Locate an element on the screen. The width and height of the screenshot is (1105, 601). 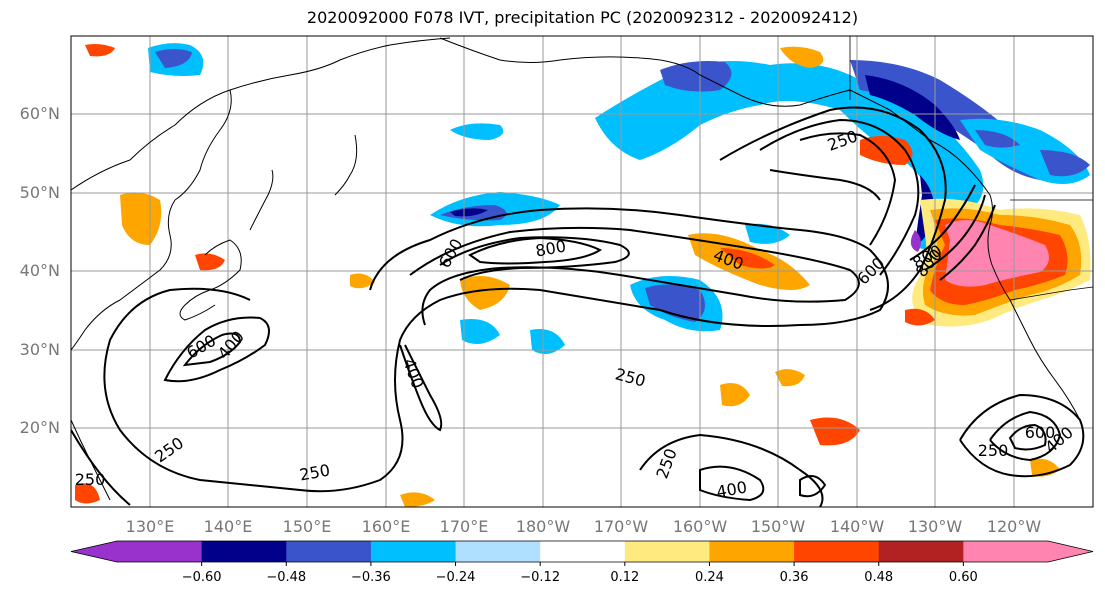
lon-label: 130°E is located at coordinates (150, 526).